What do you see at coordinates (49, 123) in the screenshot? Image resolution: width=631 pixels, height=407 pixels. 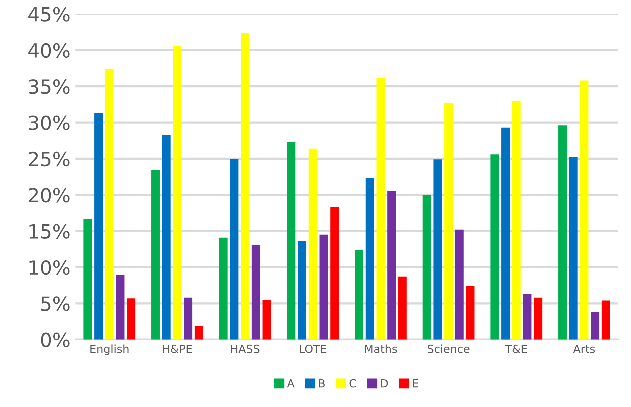 I see `y-tick-label: 30%` at bounding box center [49, 123].